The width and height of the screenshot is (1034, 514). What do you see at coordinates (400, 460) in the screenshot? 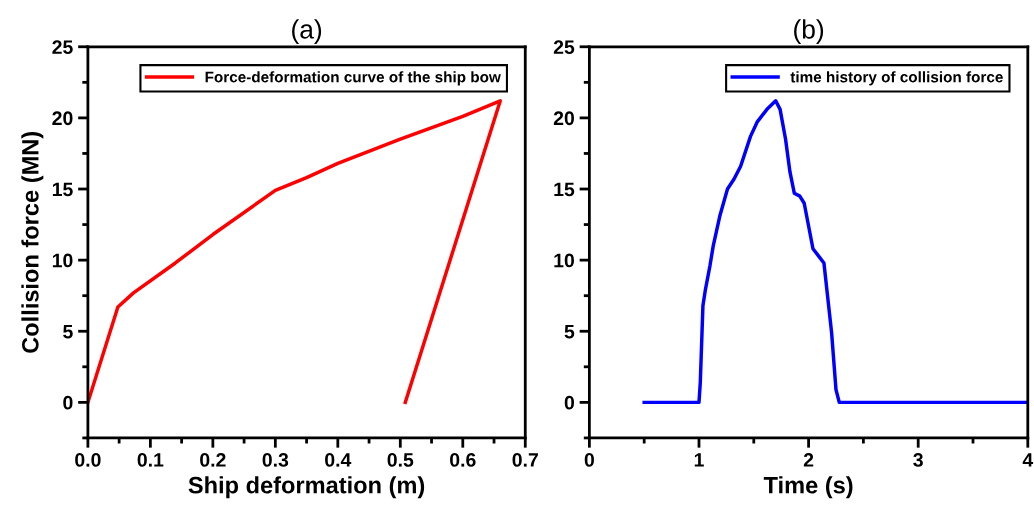
I see `x-tick-label: 0.5` at bounding box center [400, 460].